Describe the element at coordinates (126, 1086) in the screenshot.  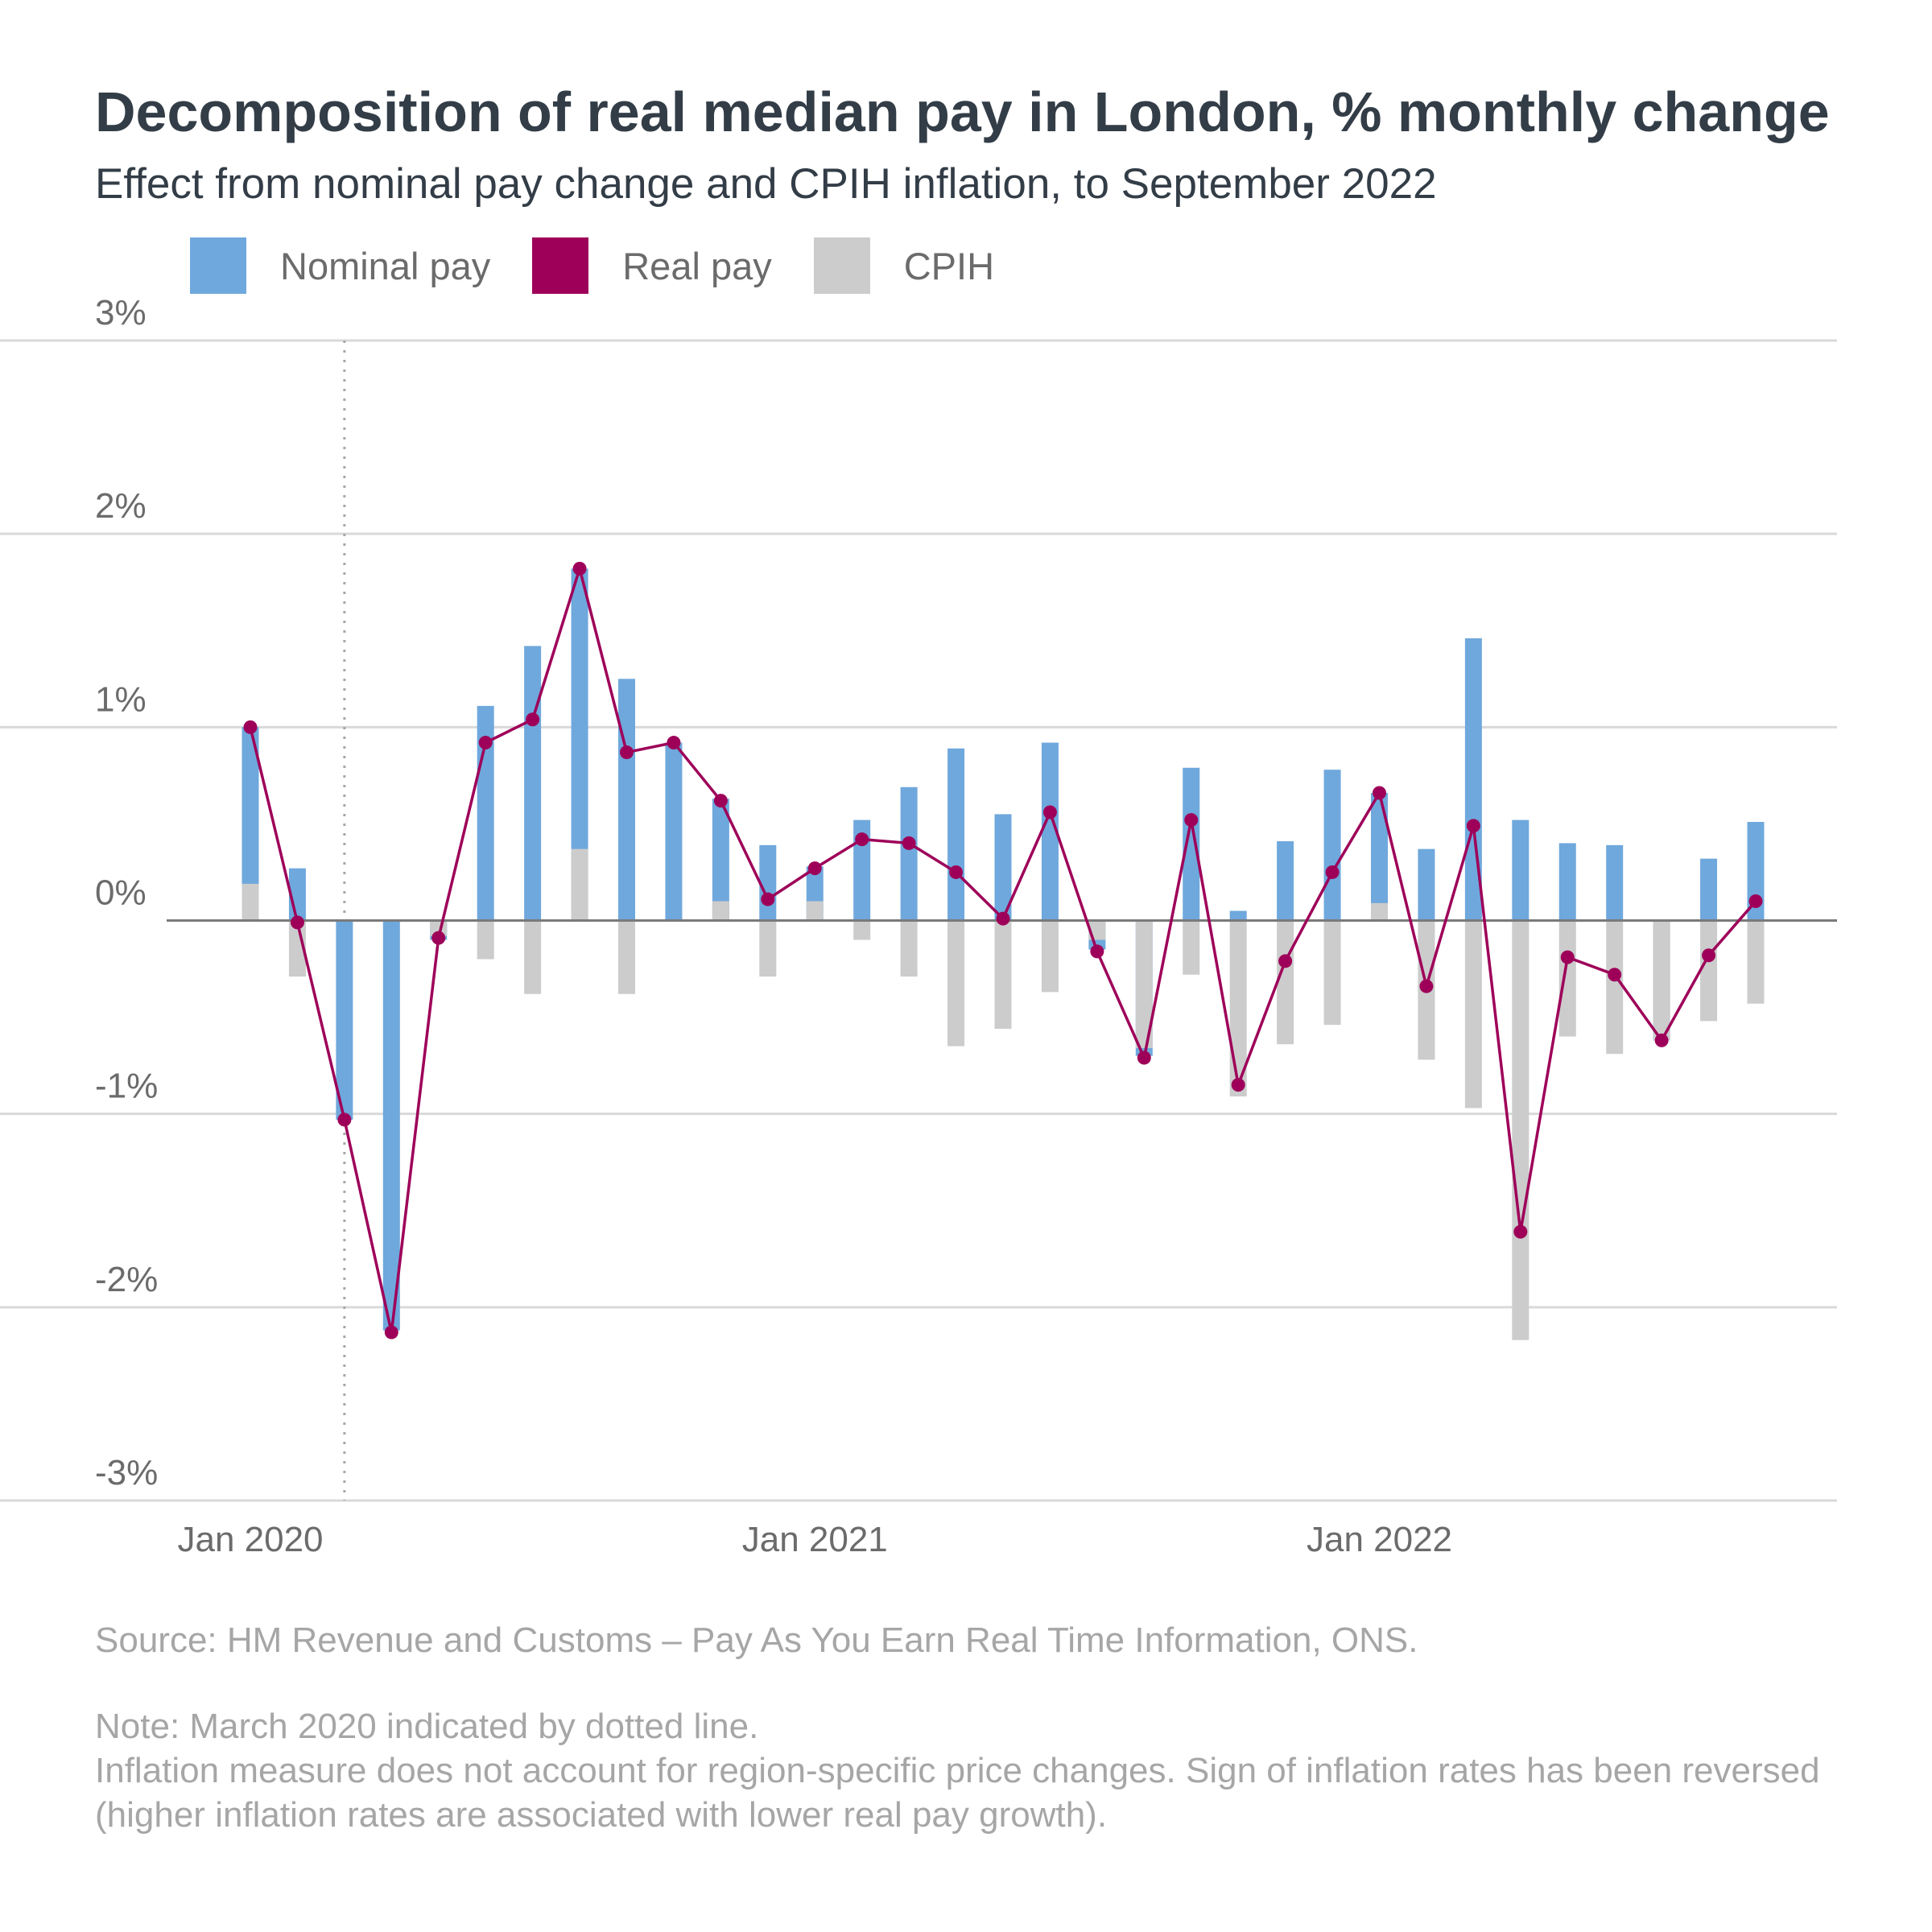
I see `y-tick-label: -1%` at that location.